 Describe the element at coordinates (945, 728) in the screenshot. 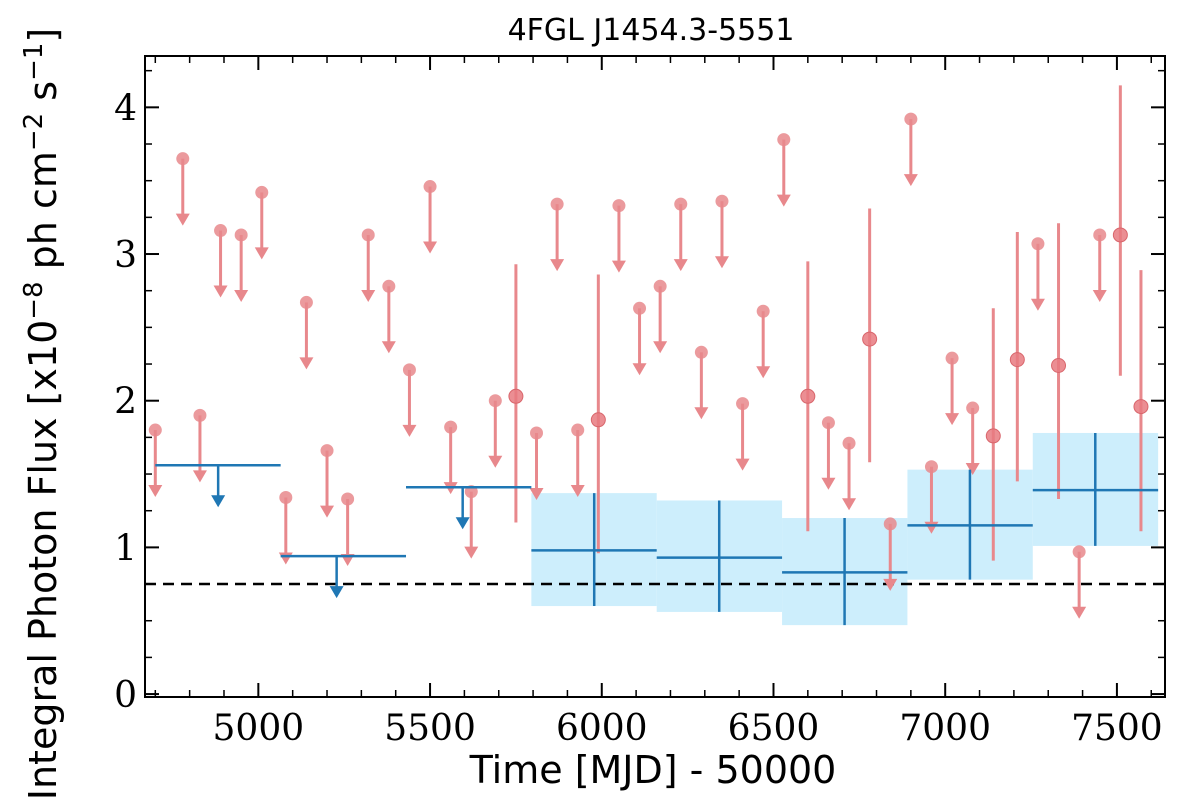

I see `x-tick-label: 7000` at that location.